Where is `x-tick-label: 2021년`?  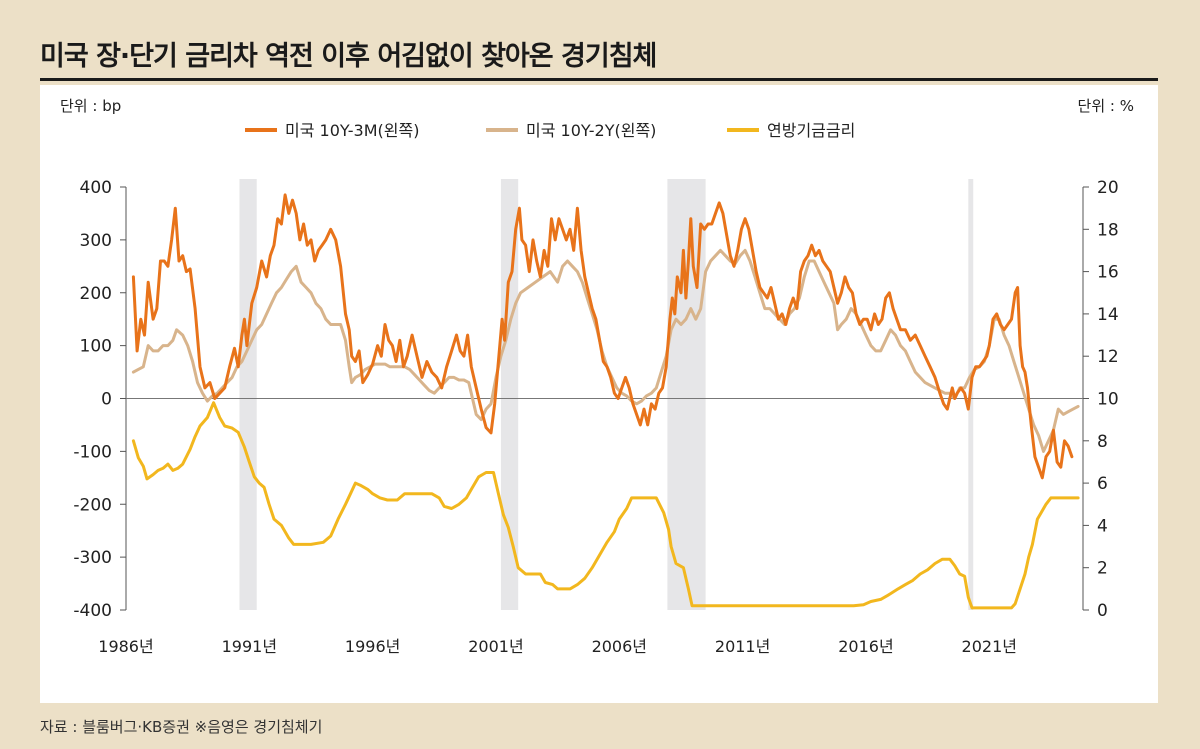 x-tick-label: 2021년 is located at coordinates (989, 646).